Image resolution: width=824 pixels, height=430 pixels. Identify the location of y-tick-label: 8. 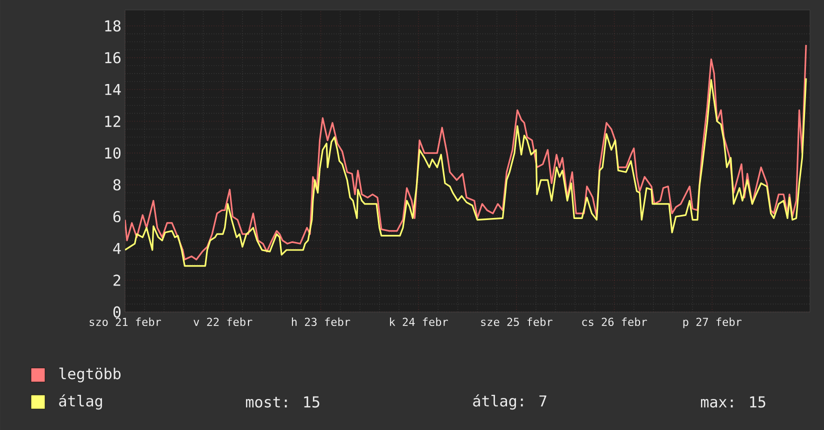
(117, 185).